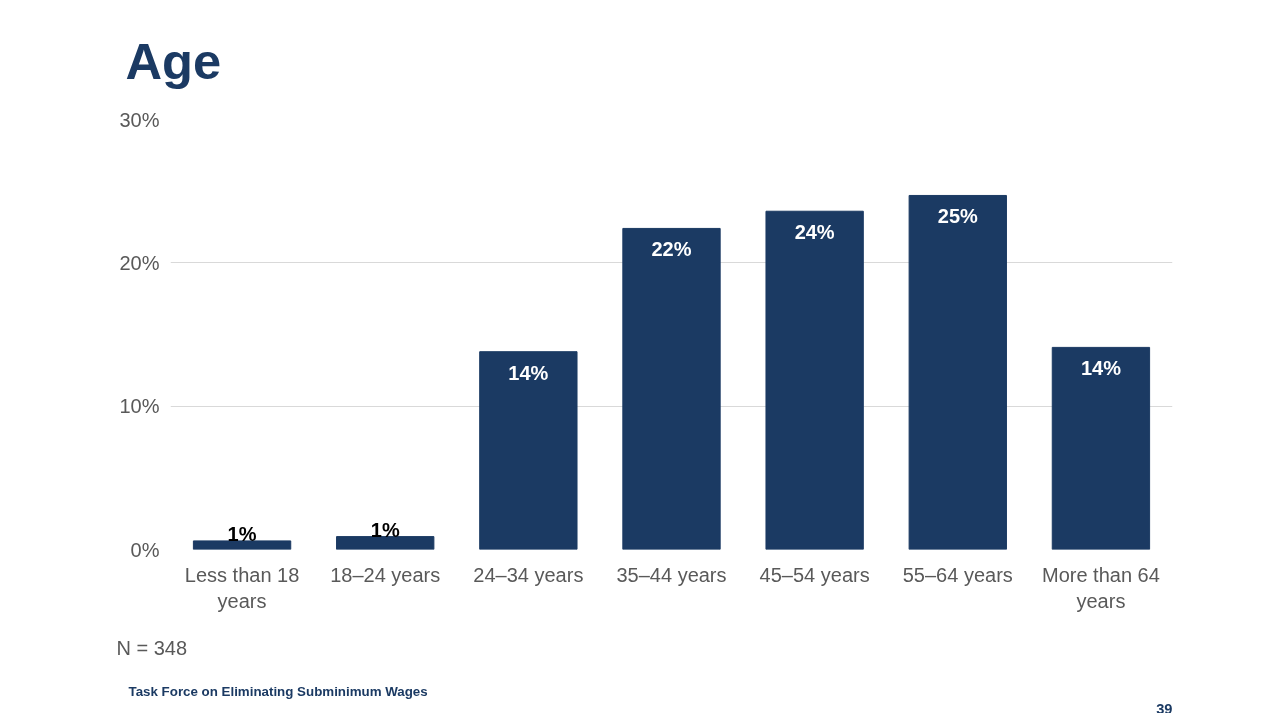 The height and width of the screenshot is (713, 1276). I want to click on x-tick-label: Less than 18 years, so click(242, 587).